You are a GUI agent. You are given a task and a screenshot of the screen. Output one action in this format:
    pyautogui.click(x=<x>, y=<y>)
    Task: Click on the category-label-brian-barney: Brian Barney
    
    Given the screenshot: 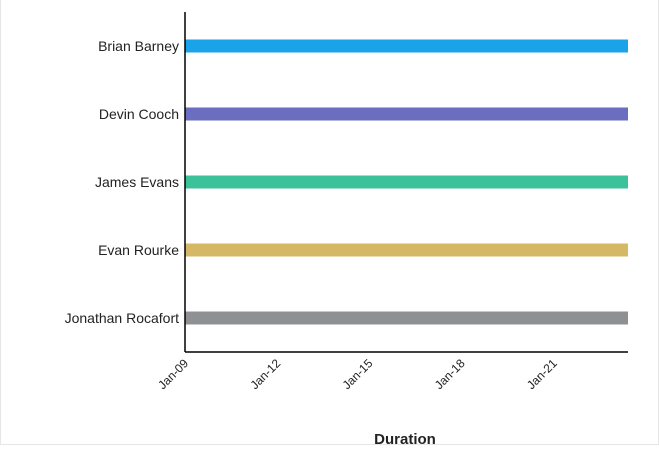 What is the action you would take?
    pyautogui.click(x=138, y=46)
    